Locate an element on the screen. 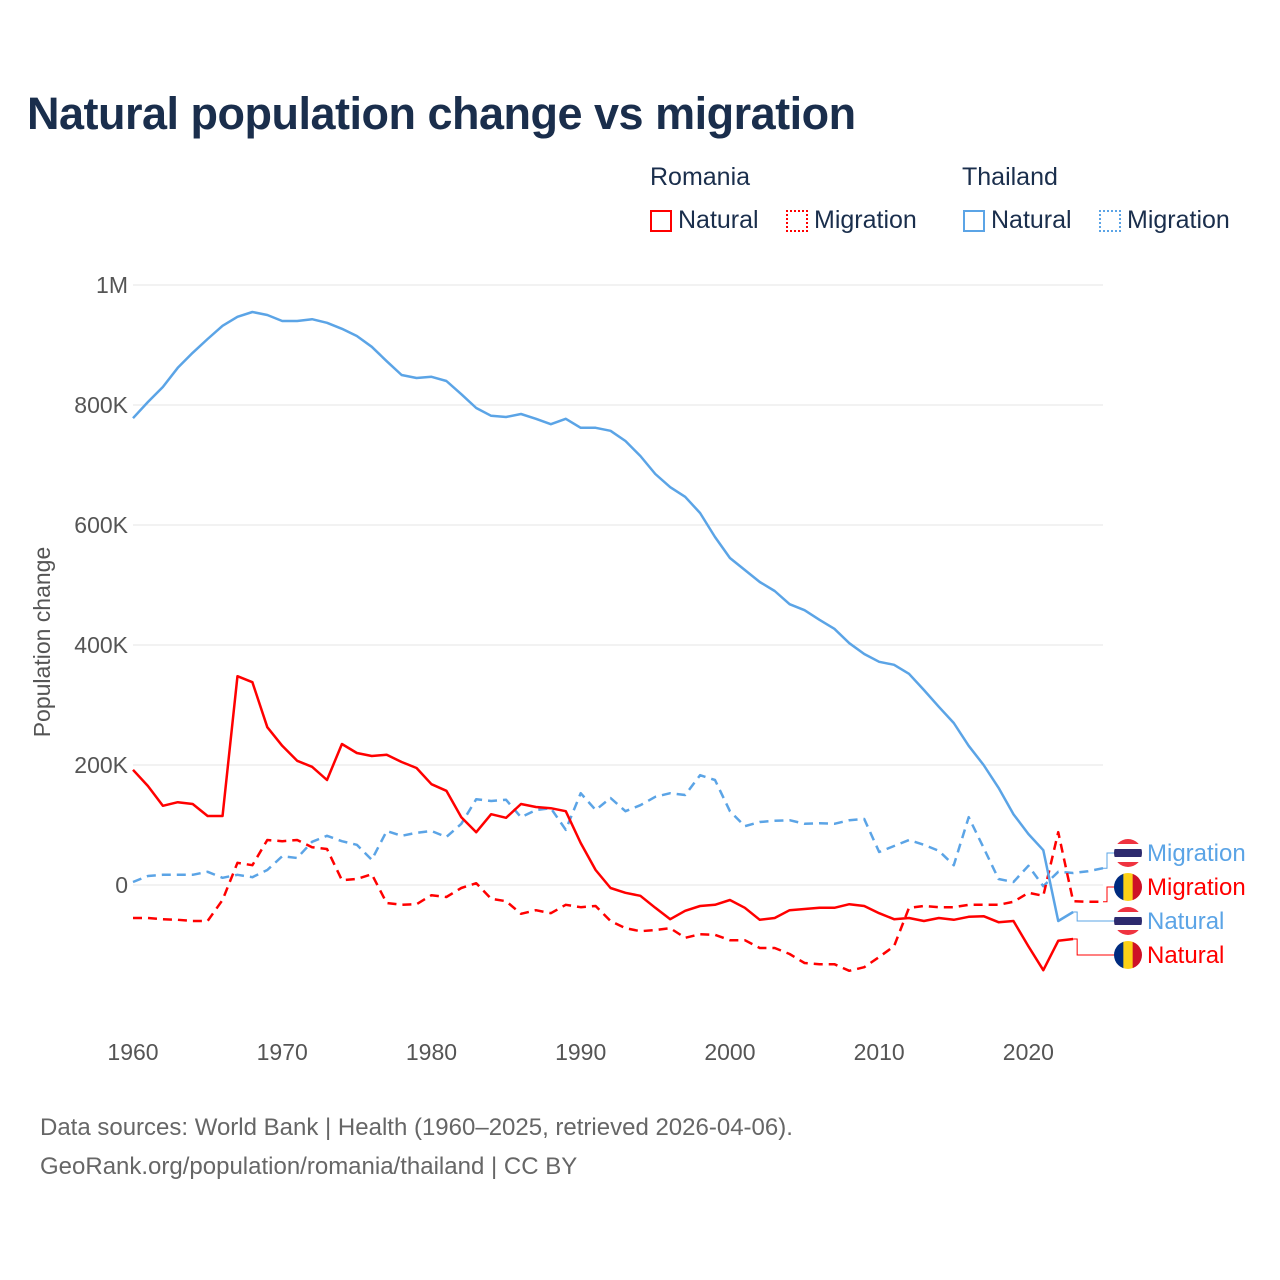 The width and height of the screenshot is (1280, 1280). series-line-thailand-migration is located at coordinates (618, 830).